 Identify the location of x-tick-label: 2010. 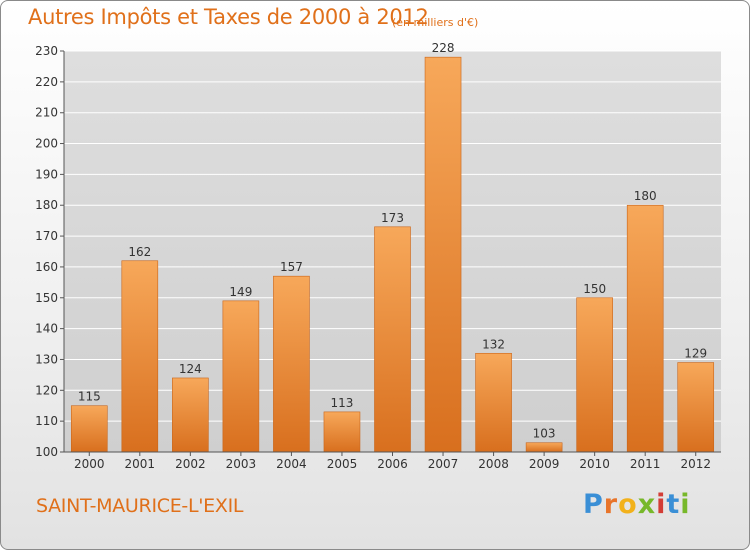
(594, 464).